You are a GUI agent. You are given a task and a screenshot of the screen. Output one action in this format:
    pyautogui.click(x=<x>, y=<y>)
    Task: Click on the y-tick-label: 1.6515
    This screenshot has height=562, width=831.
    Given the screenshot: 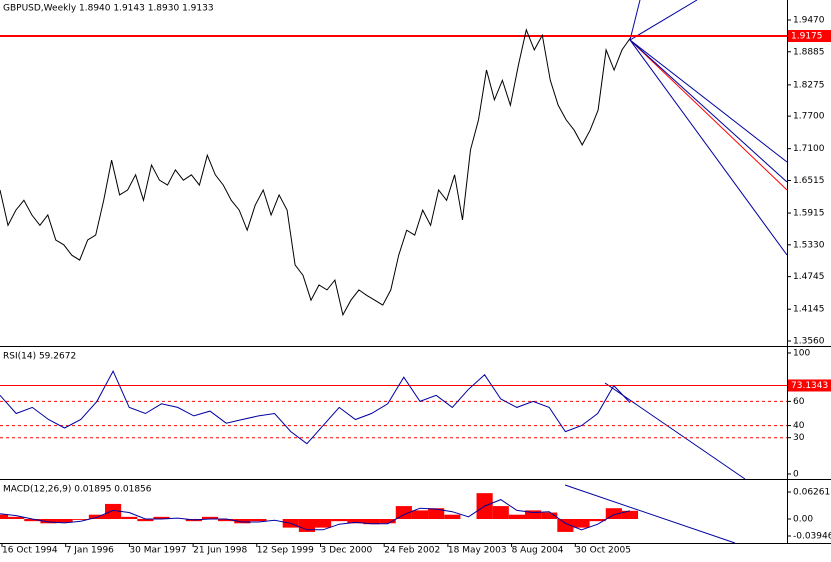 What is the action you would take?
    pyautogui.click(x=809, y=181)
    